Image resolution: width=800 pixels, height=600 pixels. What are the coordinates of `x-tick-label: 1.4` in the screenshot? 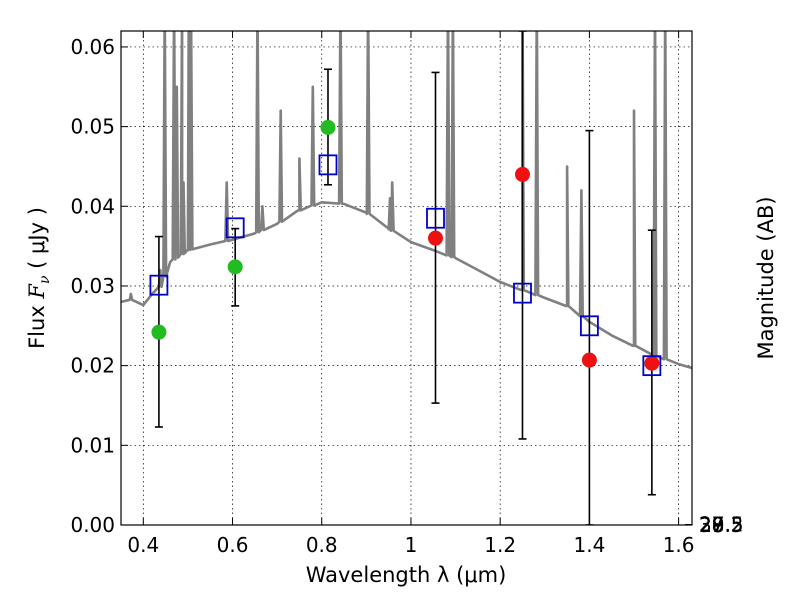 It's located at (589, 545).